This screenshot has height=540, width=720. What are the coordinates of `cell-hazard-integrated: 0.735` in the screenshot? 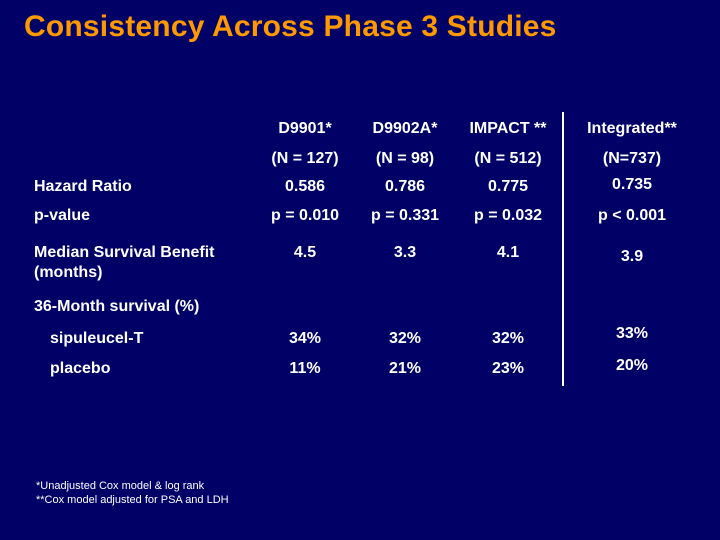 It's located at (632, 184).